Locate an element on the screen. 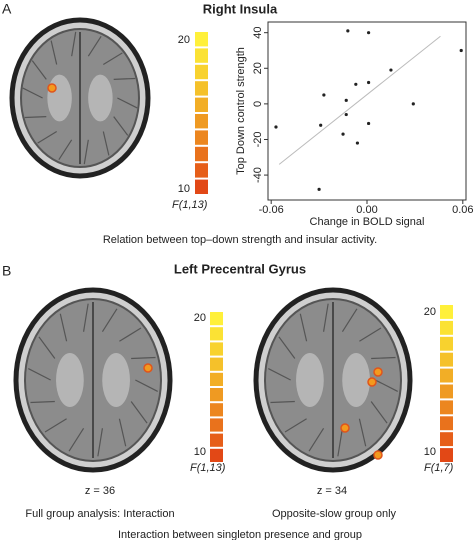 The width and height of the screenshot is (474, 540). caption: Opposite-slow group only is located at coordinates (334, 514).